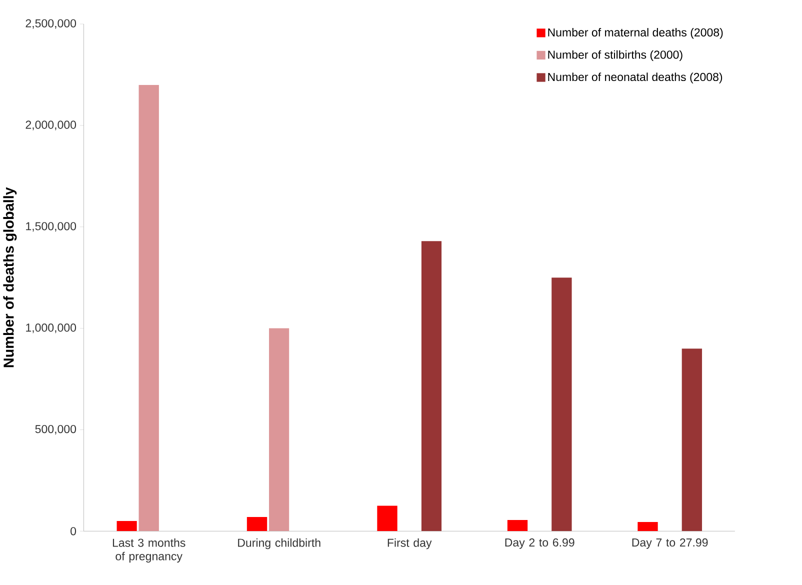  Describe the element at coordinates (410, 544) in the screenshot. I see `x-tick-label: First day` at that location.